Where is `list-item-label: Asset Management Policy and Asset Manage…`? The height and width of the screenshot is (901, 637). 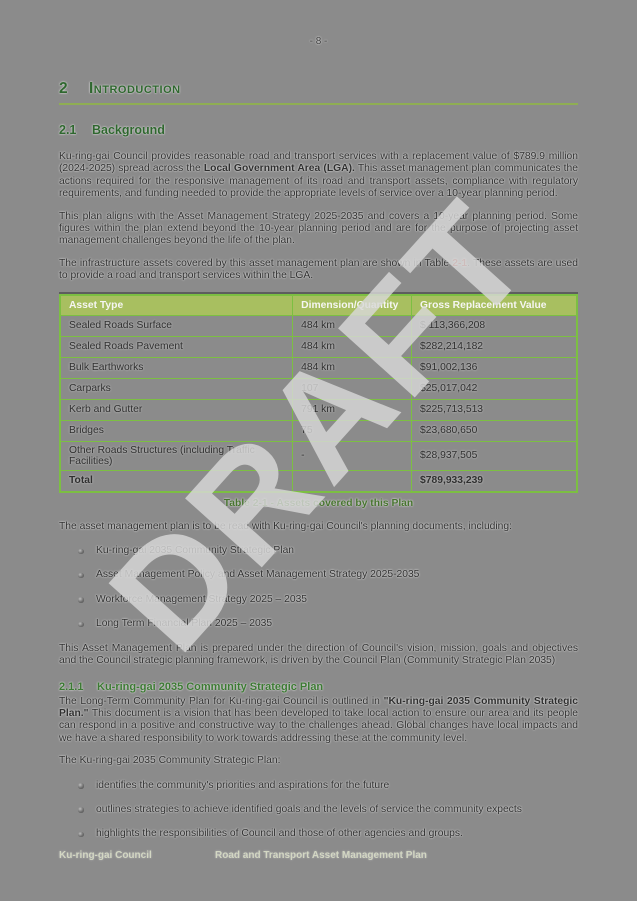
list-item-label: Asset Management Policy and Asset Manage… is located at coordinates (258, 575).